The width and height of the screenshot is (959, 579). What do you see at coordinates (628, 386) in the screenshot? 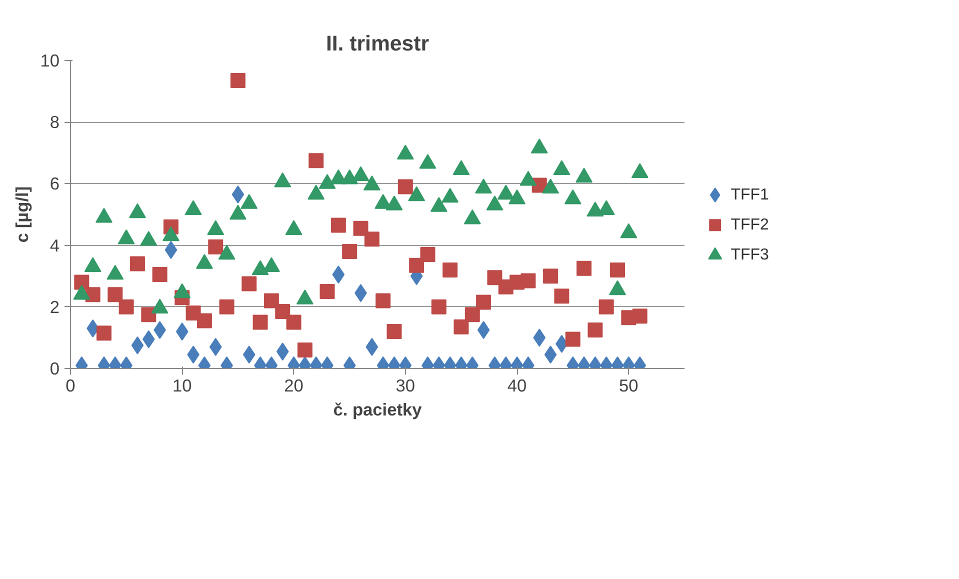
I see `x-tick-label: 50` at bounding box center [628, 386].